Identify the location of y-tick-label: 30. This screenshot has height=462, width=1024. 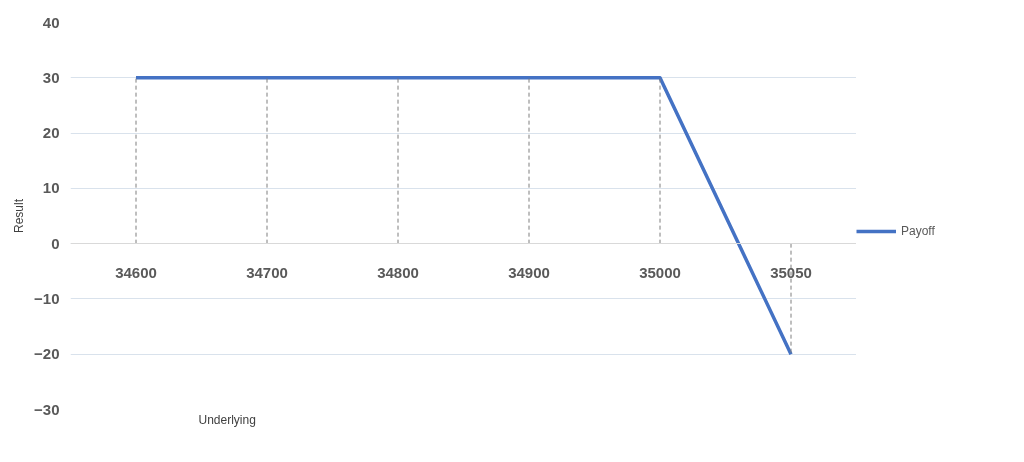
(51, 77).